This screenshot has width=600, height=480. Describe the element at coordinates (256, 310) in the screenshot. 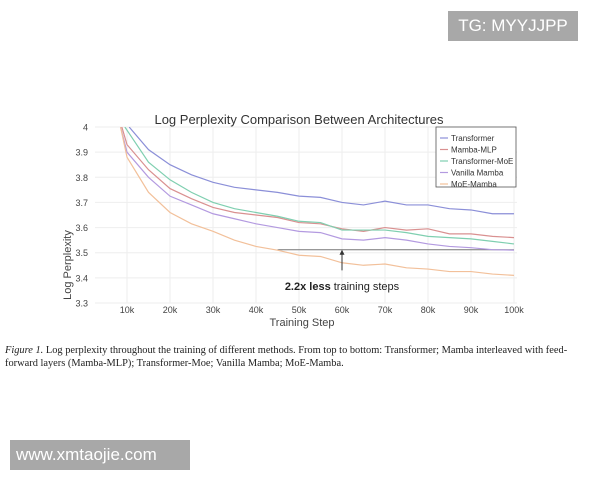

I see `x-tick-label: 40k` at that location.